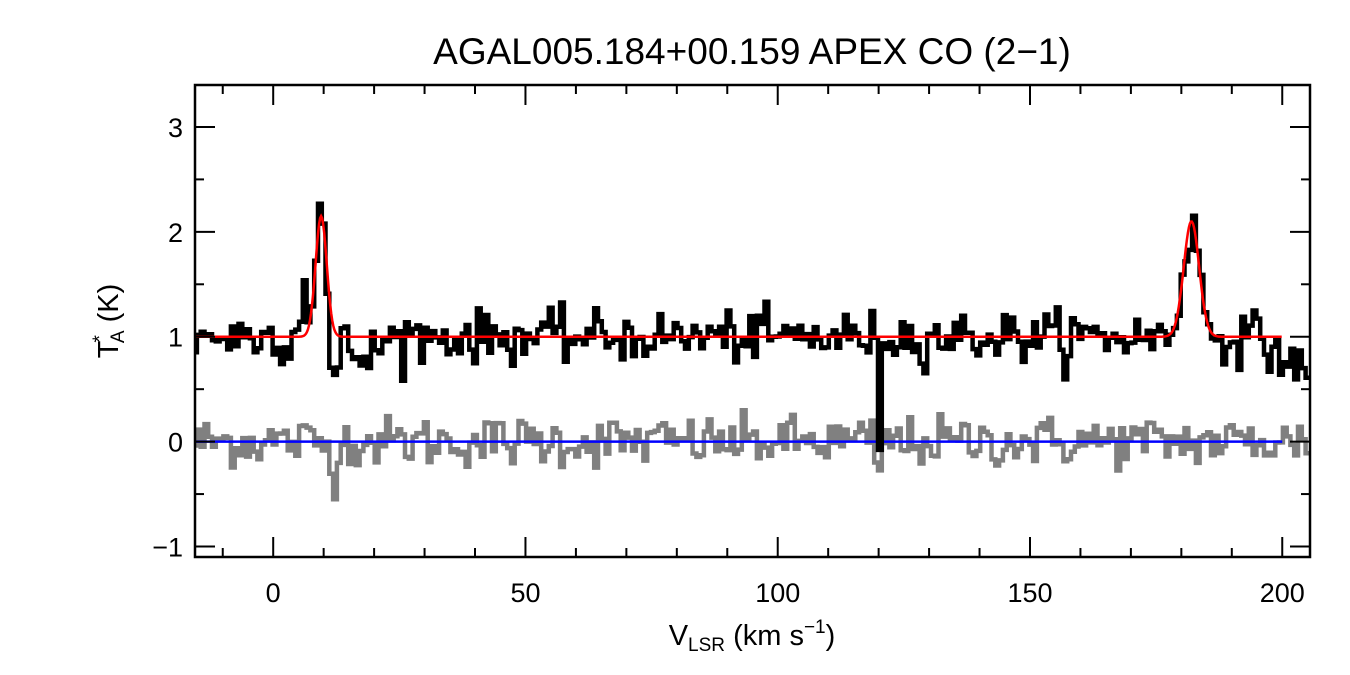  Describe the element at coordinates (1029, 593) in the screenshot. I see `x-tick-label: 150` at that location.